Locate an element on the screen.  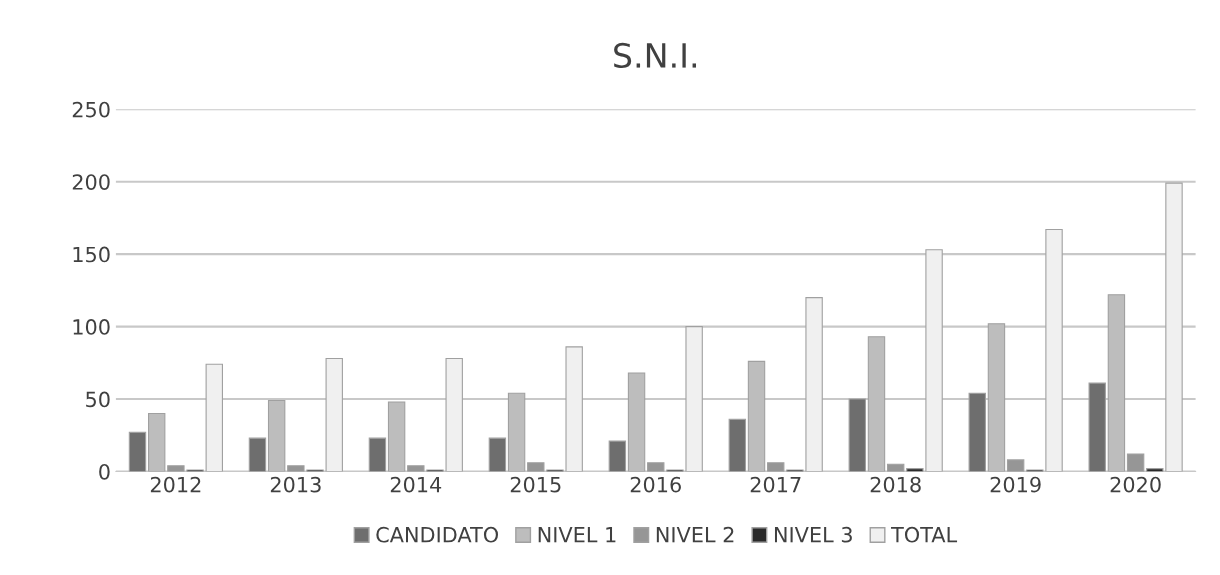
legend-label: NIVEL 3 is located at coordinates (813, 534).